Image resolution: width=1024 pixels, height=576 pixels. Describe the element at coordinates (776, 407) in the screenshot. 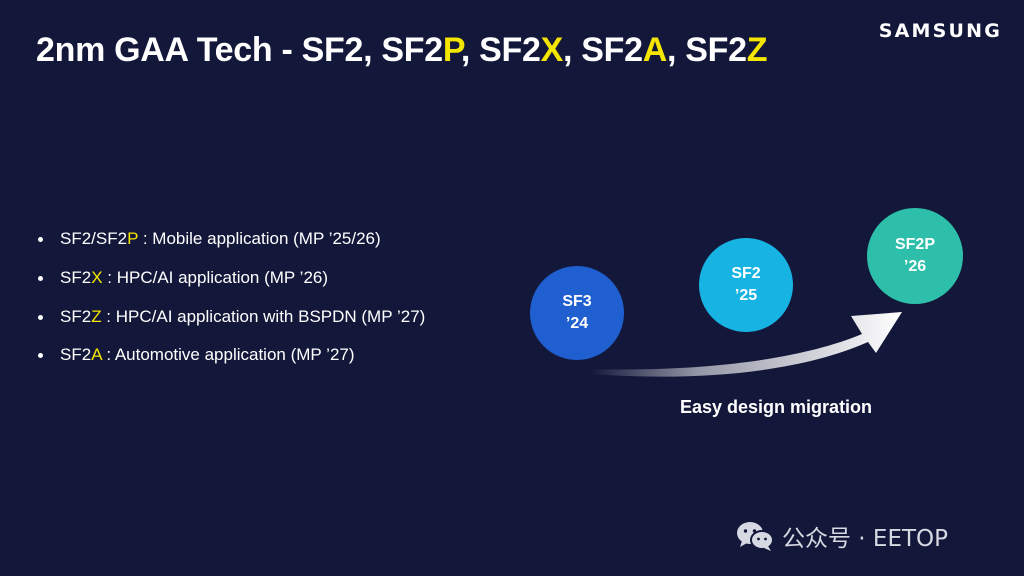

I see `migration-caption: Easy design migration` at that location.